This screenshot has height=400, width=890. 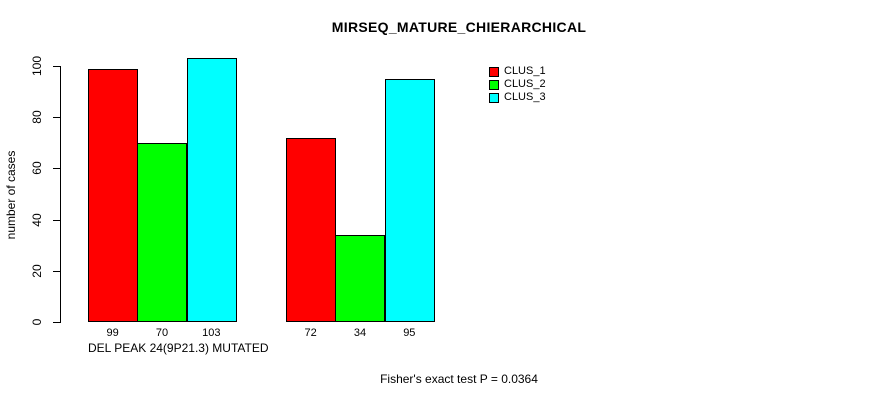 I want to click on group-label: DEL PEAK 24(9P21.3) MUTATED, so click(x=178, y=348).